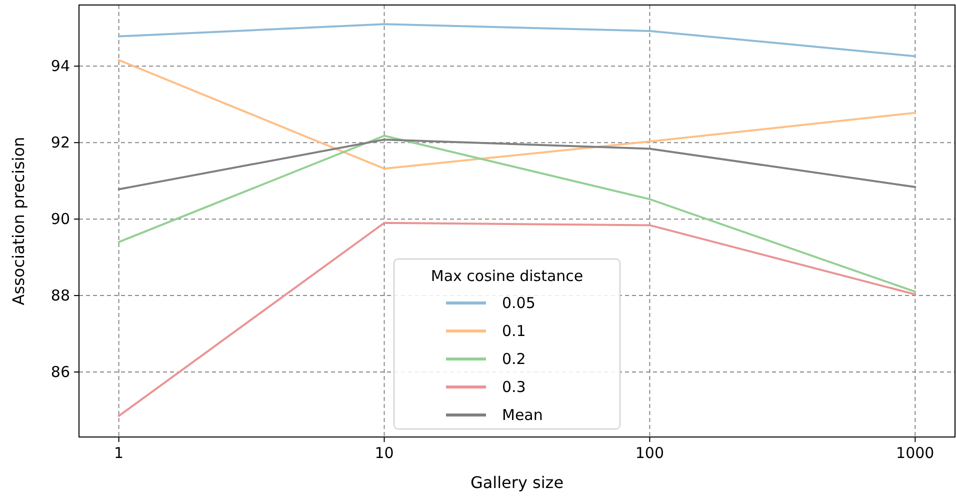 This screenshot has height=502, width=956. I want to click on legend-label: 0.3, so click(514, 387).